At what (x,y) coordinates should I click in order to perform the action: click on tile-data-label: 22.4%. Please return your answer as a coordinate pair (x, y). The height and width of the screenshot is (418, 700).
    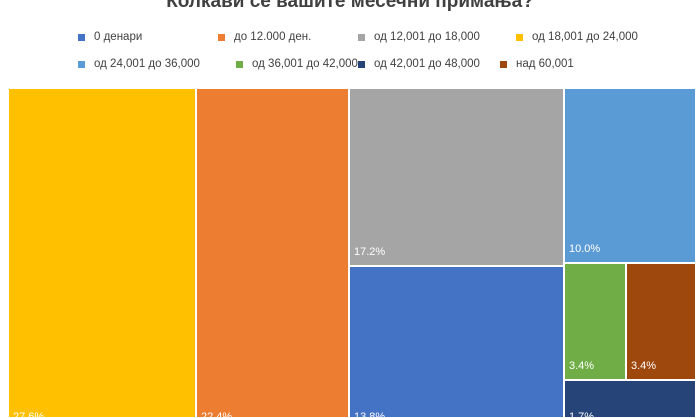
    Looking at the image, I should click on (217, 414).